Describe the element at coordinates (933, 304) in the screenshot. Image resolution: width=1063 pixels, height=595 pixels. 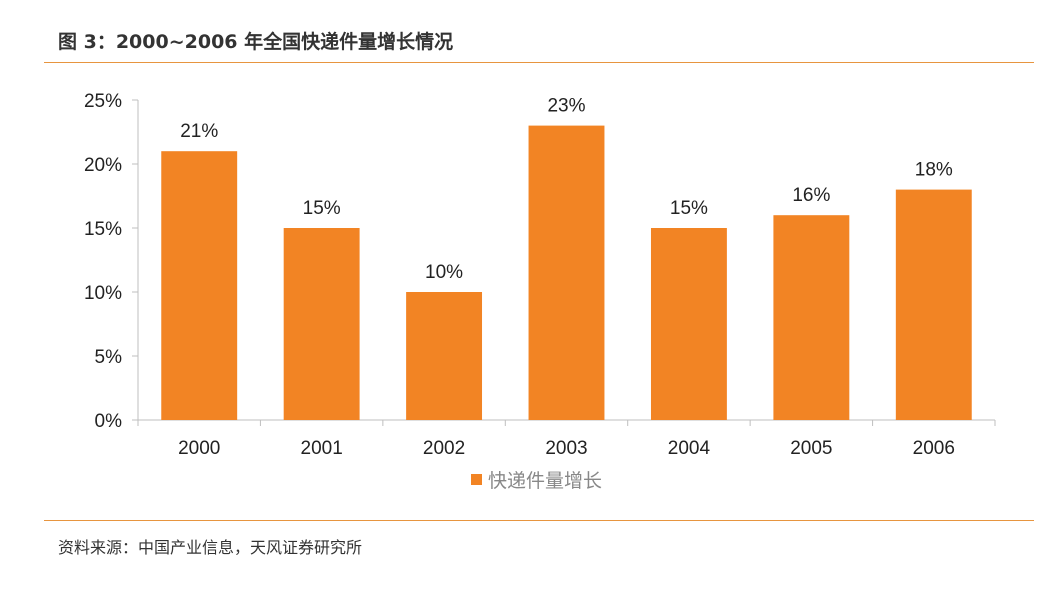
I see `bar-2006` at that location.